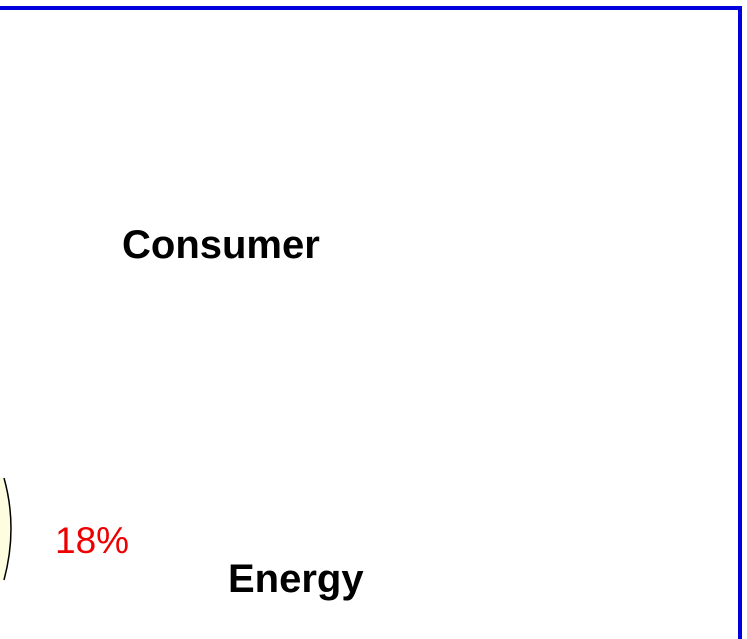 Image resolution: width=747 pixels, height=639 pixels. Describe the element at coordinates (221, 245) in the screenshot. I see `category-label: Consumer` at that location.